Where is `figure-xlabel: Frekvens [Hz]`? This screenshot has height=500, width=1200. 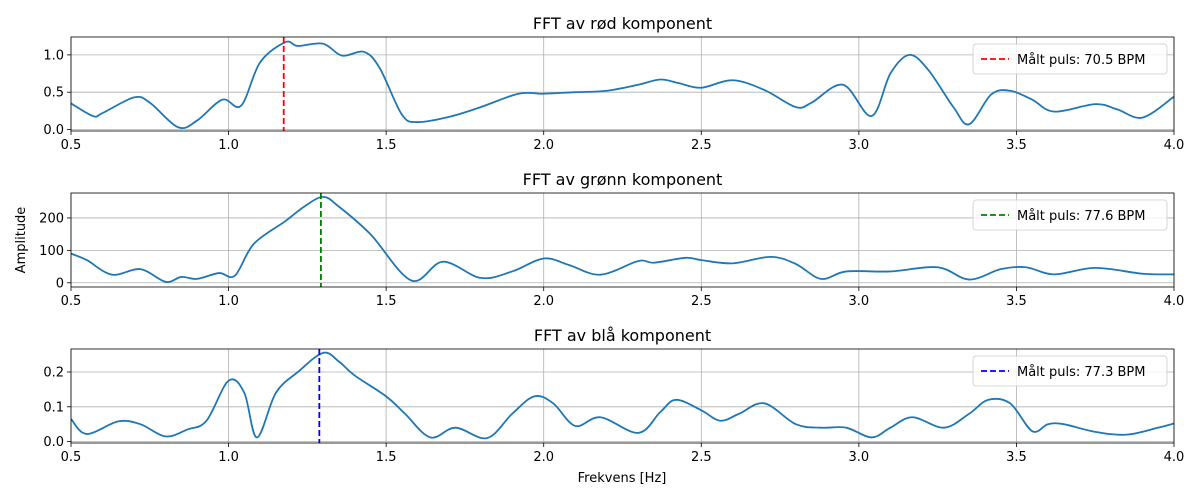
figure-xlabel: Frekvens [Hz] is located at coordinates (622, 478).